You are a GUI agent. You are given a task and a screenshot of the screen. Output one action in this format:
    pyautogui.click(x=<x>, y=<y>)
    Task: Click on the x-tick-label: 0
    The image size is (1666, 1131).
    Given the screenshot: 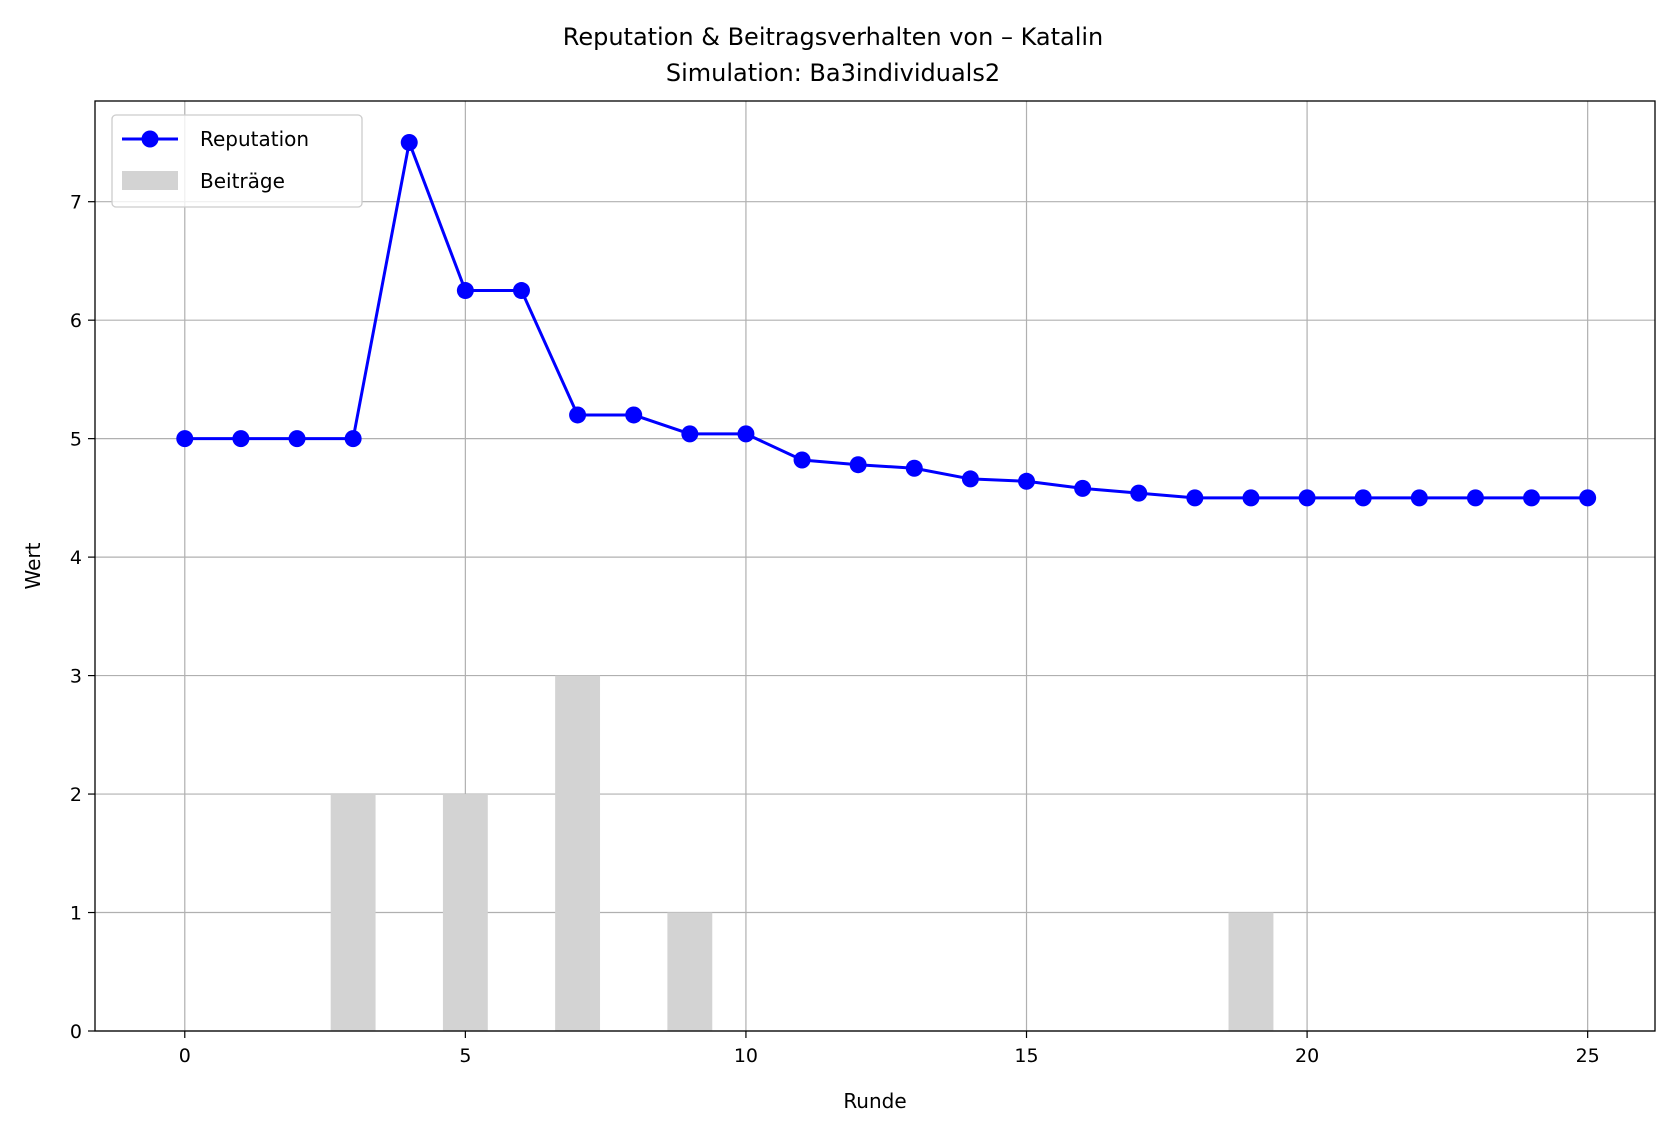 What is the action you would take?
    pyautogui.click(x=185, y=1056)
    